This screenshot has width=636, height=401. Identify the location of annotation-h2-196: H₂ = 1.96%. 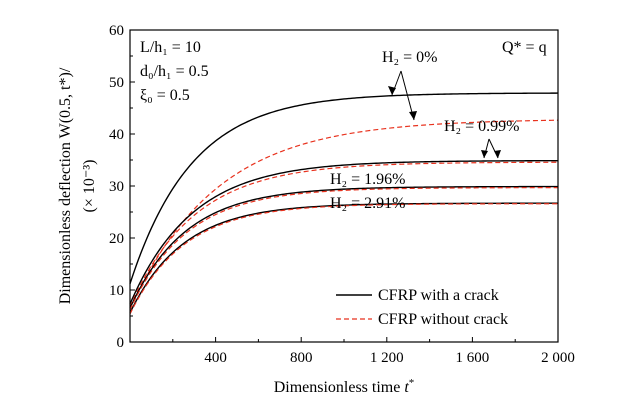
(367, 179).